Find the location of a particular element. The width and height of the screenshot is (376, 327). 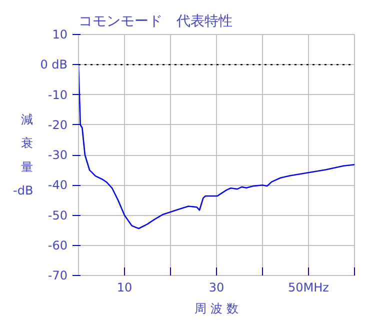

y-tick-label: -30 is located at coordinates (58, 155).